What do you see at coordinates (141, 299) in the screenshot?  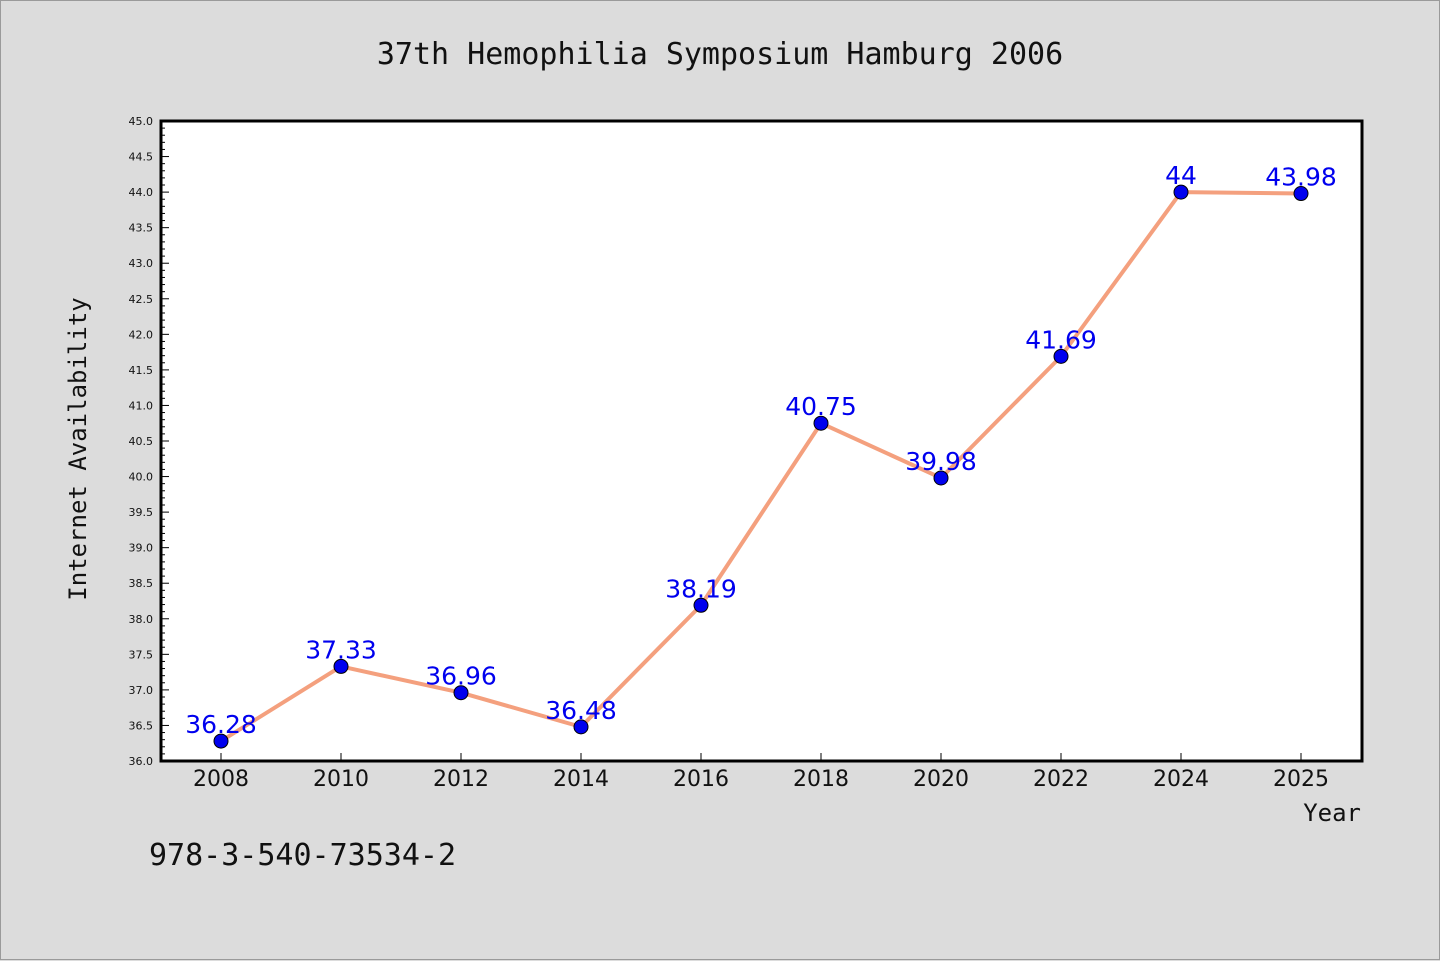 I see `y-tick-label: 42.5` at bounding box center [141, 299].